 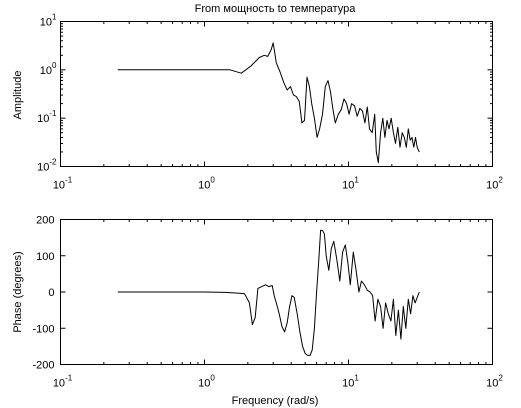 I want to click on y-tick-label: 0, so click(x=51, y=293).